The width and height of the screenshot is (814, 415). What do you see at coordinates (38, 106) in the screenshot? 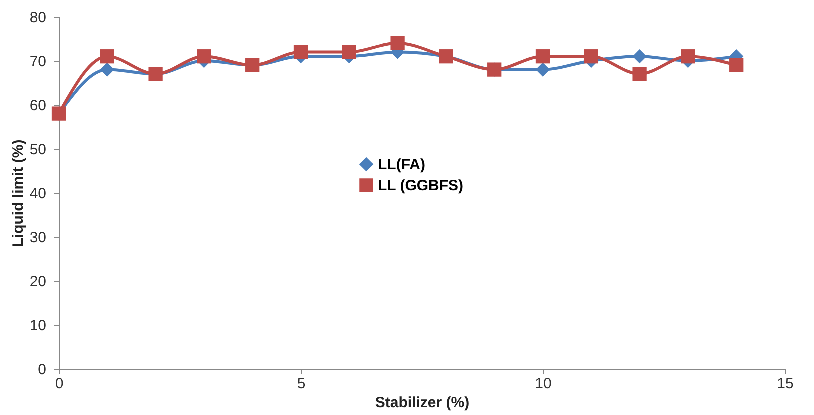
I see `y-tick-label: 60` at bounding box center [38, 106].